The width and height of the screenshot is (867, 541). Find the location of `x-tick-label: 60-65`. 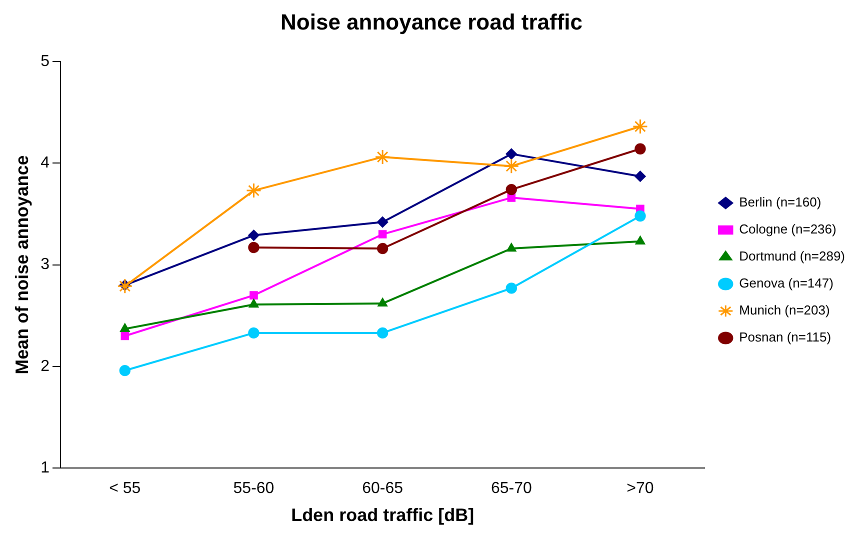

x-tick-label: 60-65 is located at coordinates (383, 489).